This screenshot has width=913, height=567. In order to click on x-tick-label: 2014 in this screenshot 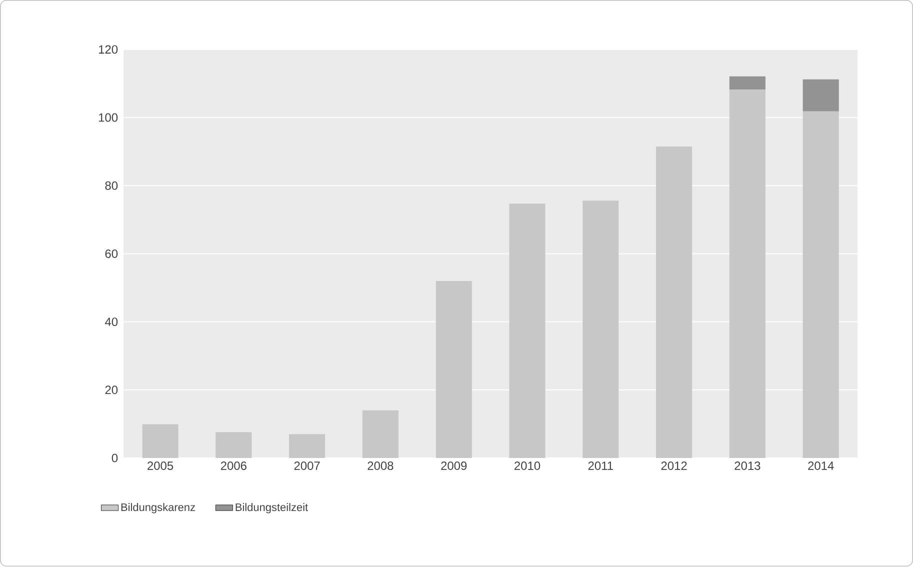, I will do `click(821, 466)`.